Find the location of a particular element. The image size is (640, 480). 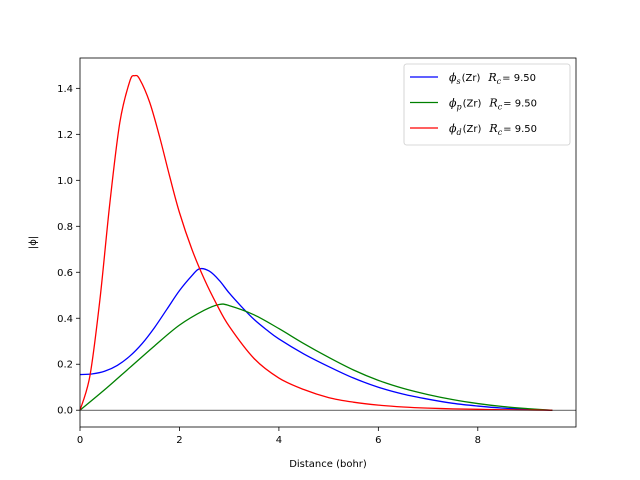

y-tick-label: 1.2 is located at coordinates (65, 135).